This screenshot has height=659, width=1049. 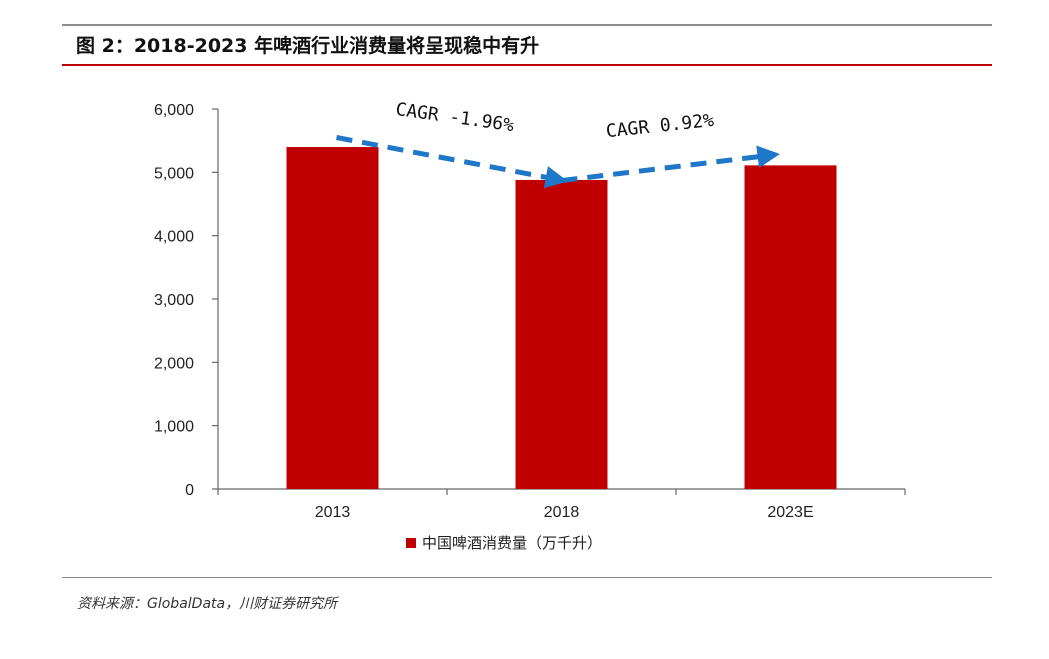 I want to click on source-note: 资料来源：GlobalData，川财证券研究所, so click(x=207, y=604).